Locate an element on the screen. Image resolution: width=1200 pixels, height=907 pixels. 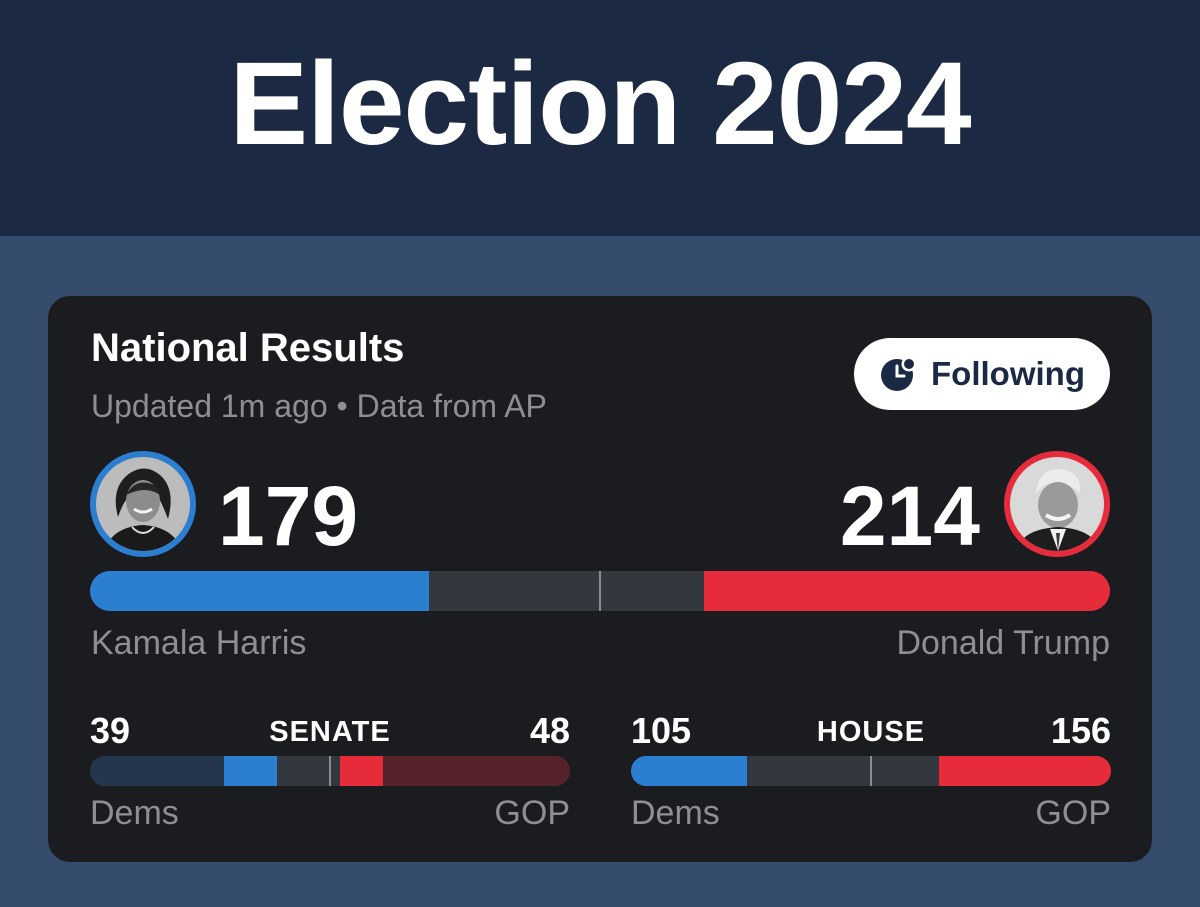
page-title: Election 2024 is located at coordinates (600, 104).